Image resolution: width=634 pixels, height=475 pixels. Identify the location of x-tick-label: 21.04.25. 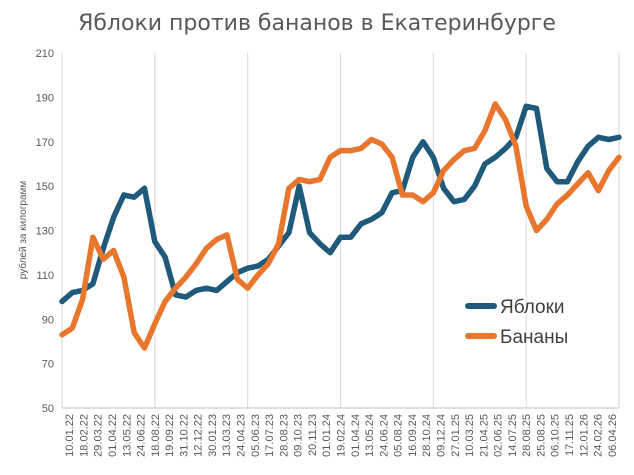
(484, 435).